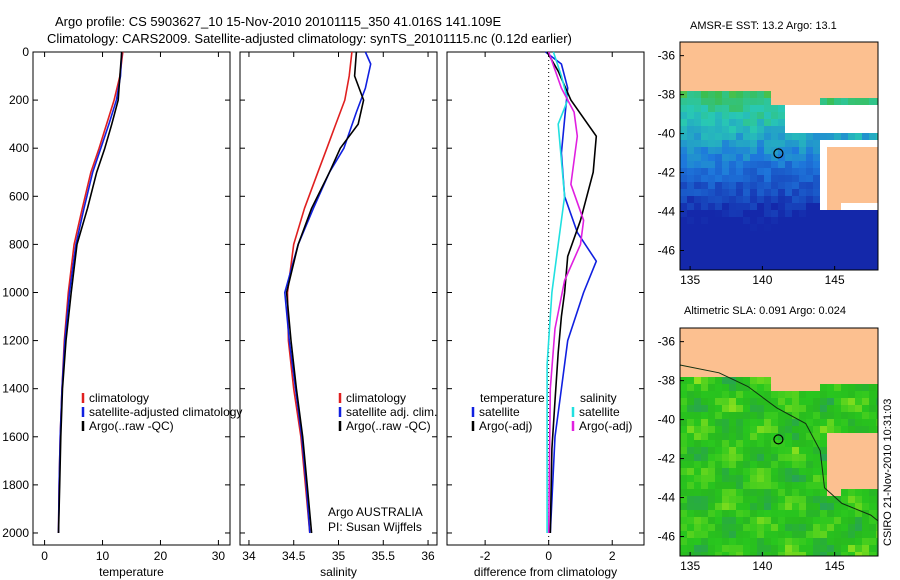  I want to click on difference-legend-salinity-label: Argo(-adj), so click(605, 426).